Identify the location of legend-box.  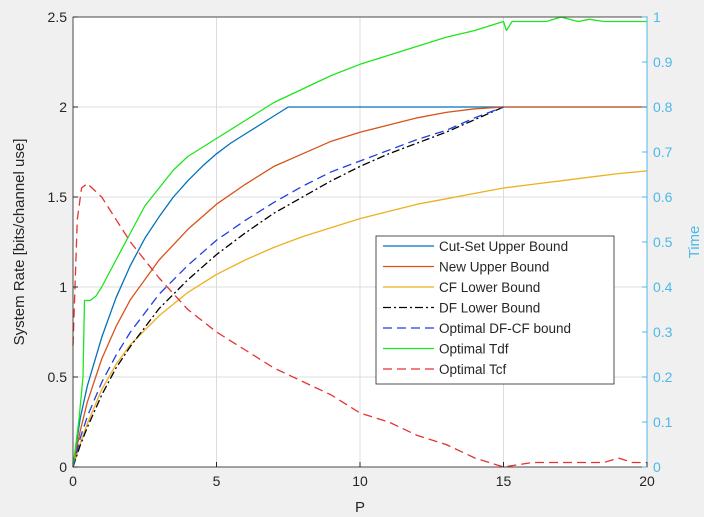
(495, 310).